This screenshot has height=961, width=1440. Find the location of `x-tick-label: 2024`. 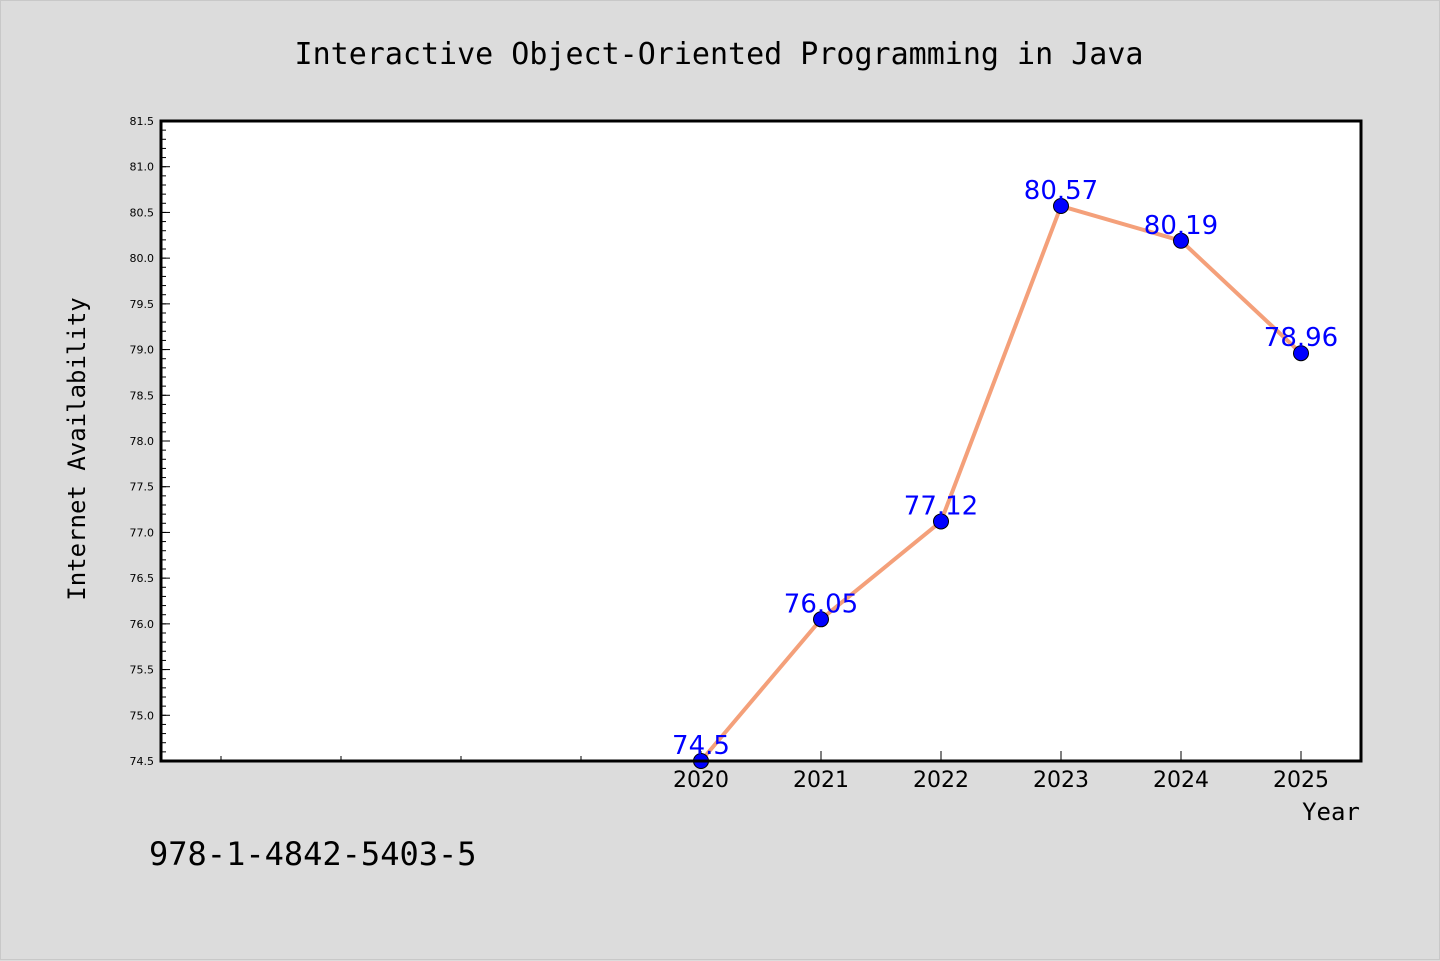

x-tick-label: 2024 is located at coordinates (1181, 780).